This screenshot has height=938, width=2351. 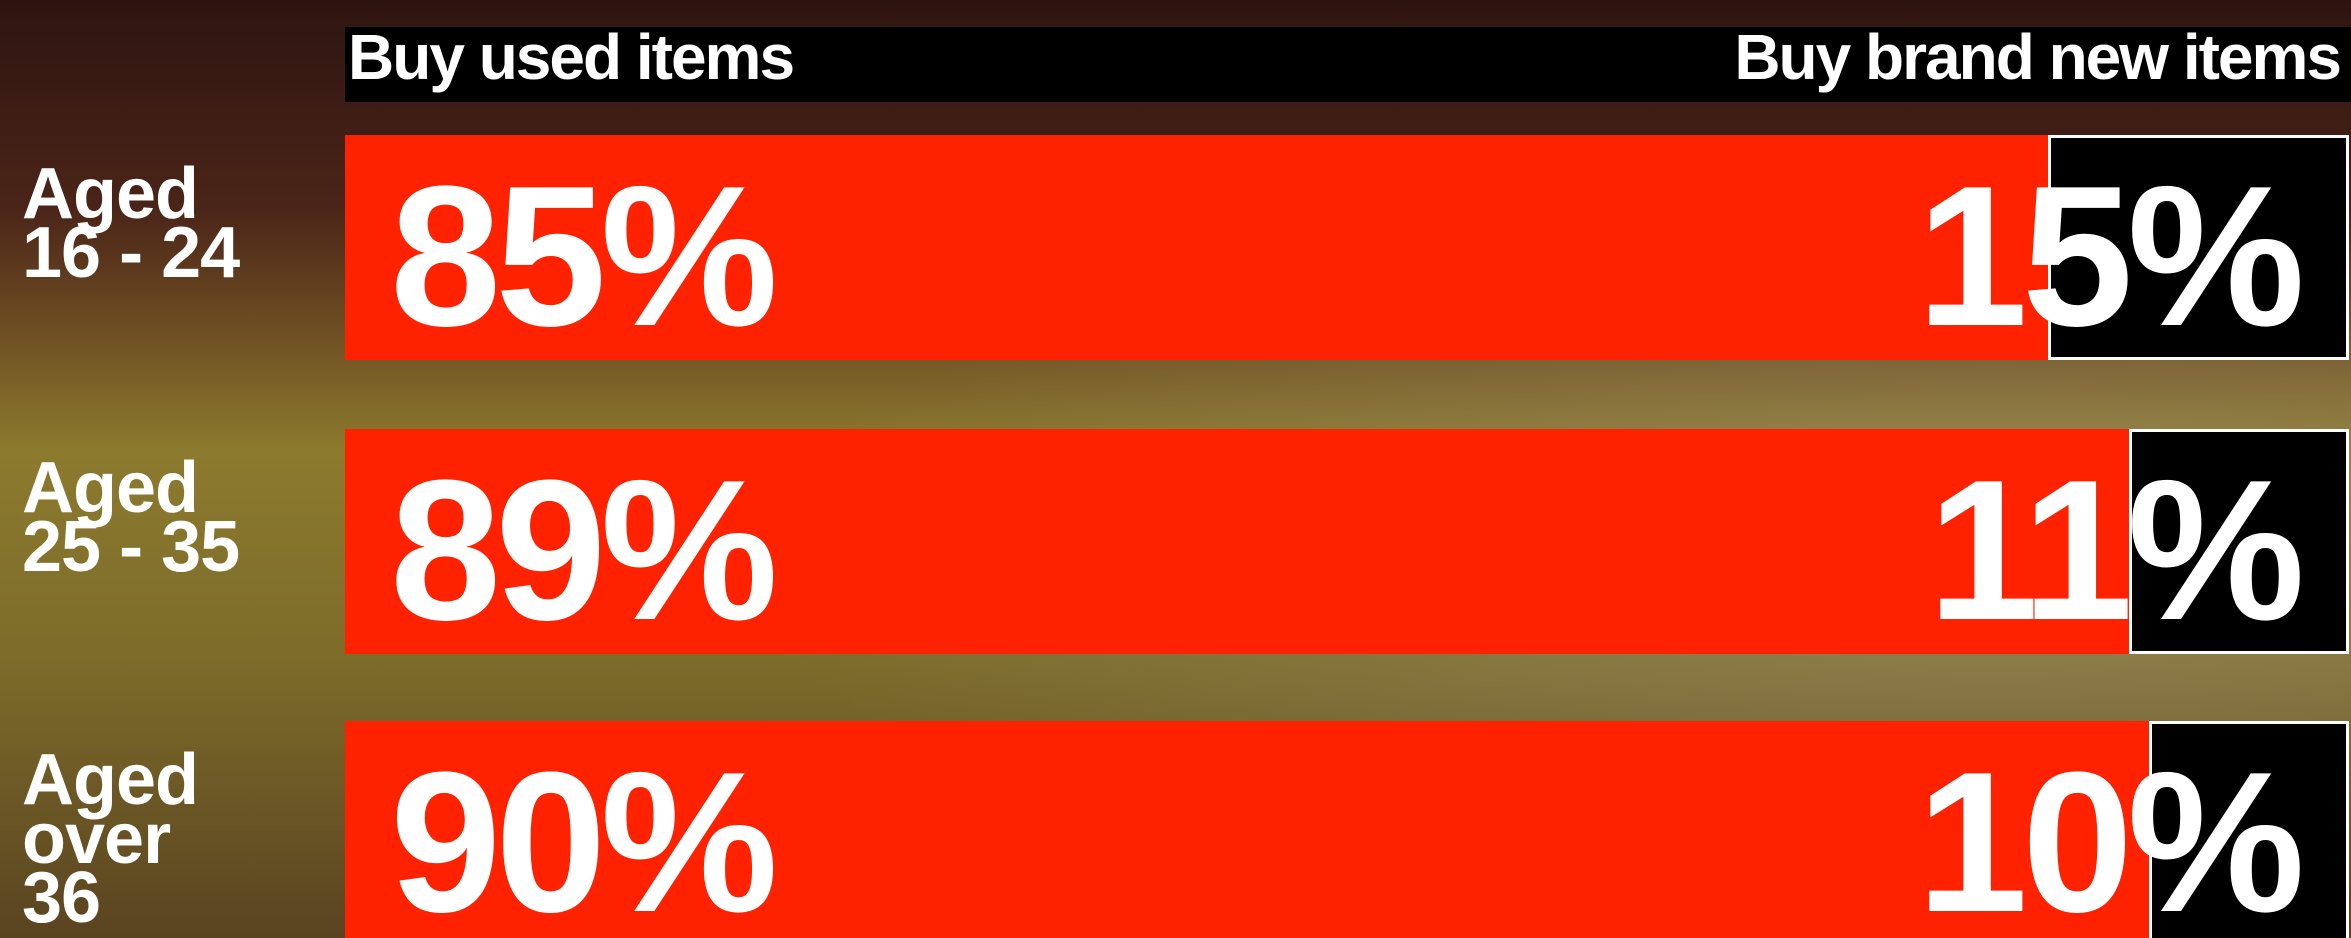 I want to click on legend-label: Buy brand new items, so click(x=2038, y=57).